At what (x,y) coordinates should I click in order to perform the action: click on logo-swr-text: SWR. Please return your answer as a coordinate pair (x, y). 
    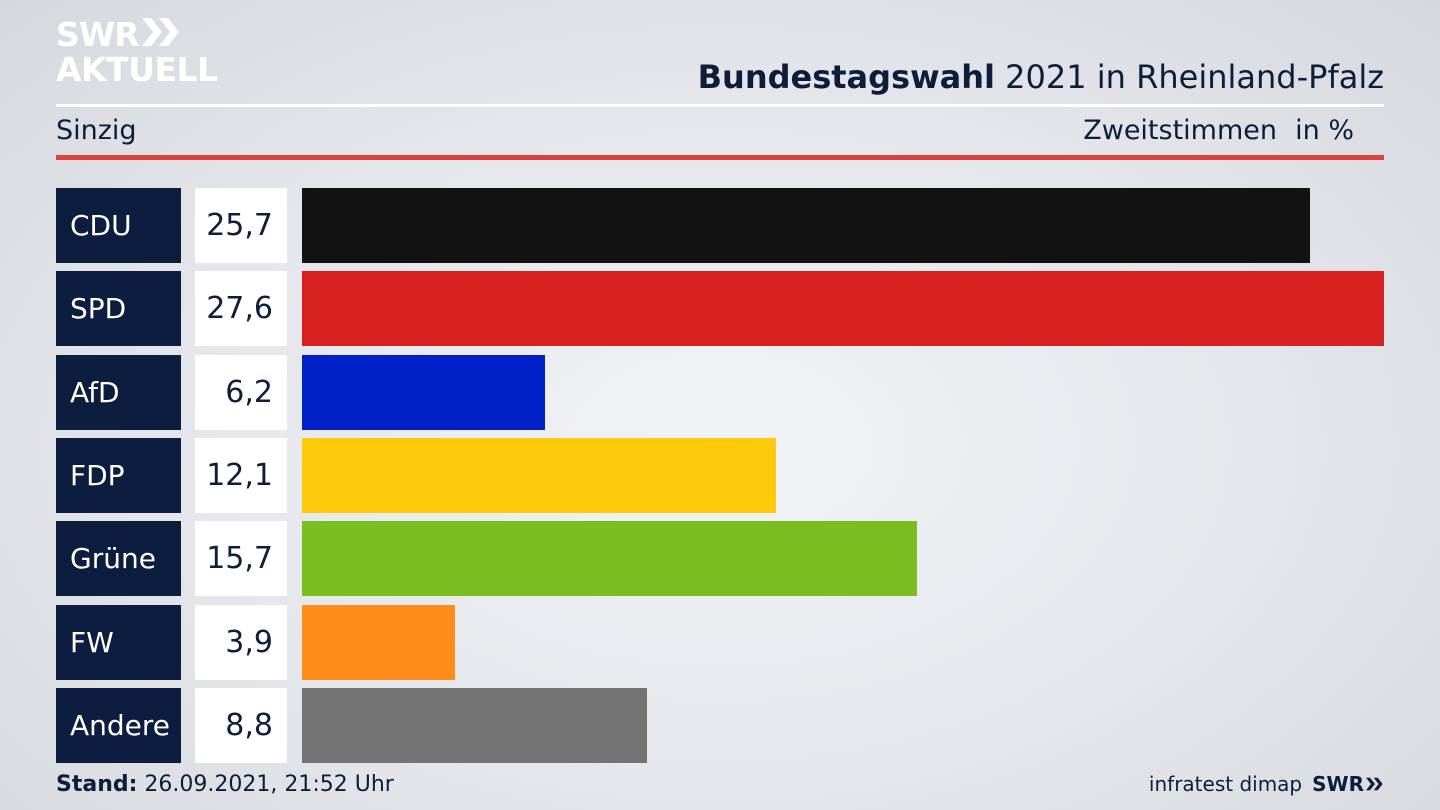
    Looking at the image, I should click on (98, 34).